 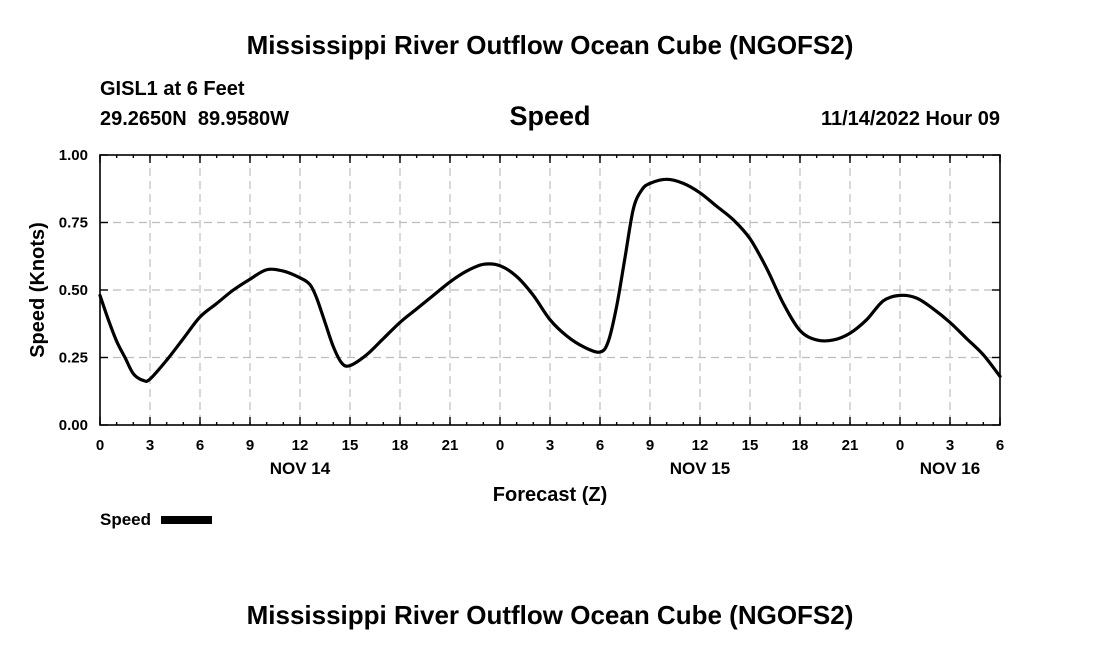 I want to click on x-day-label: NOV 15, so click(x=700, y=468).